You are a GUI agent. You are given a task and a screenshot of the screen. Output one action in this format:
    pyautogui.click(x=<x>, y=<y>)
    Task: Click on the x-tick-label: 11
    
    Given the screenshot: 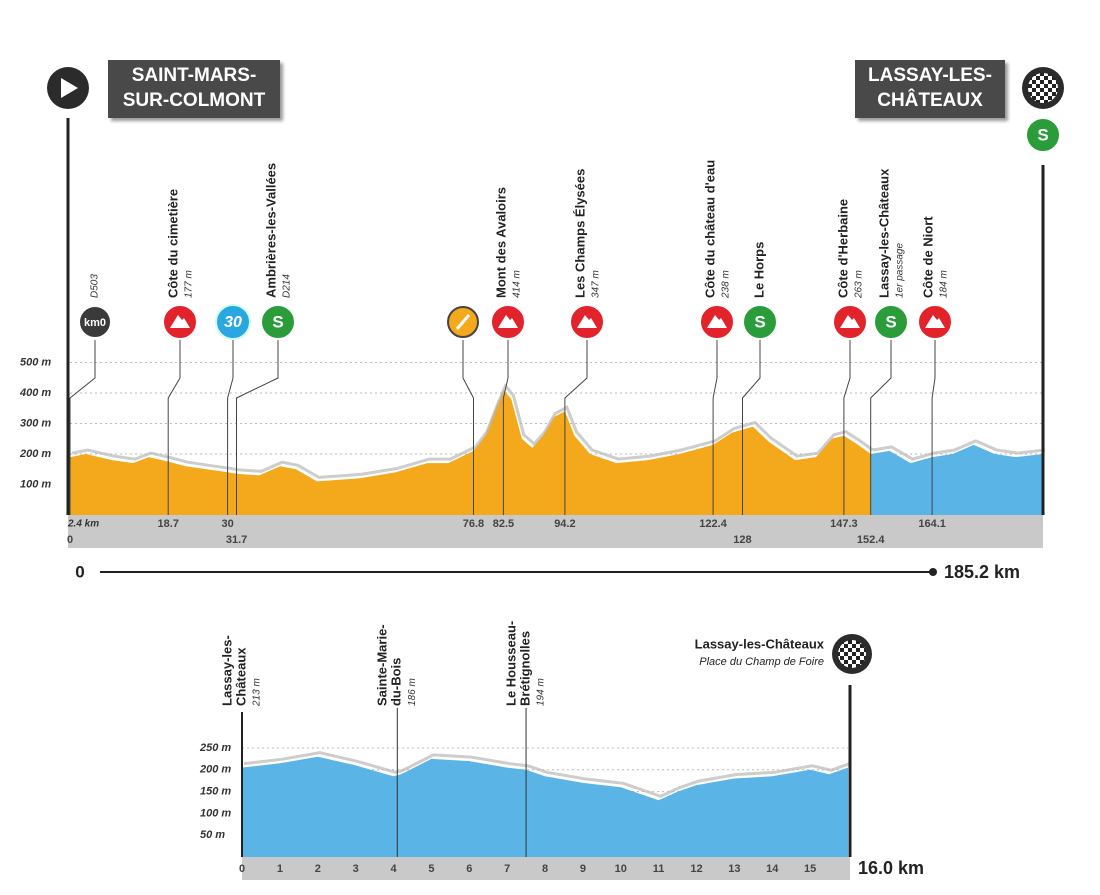 What is the action you would take?
    pyautogui.click(x=659, y=869)
    